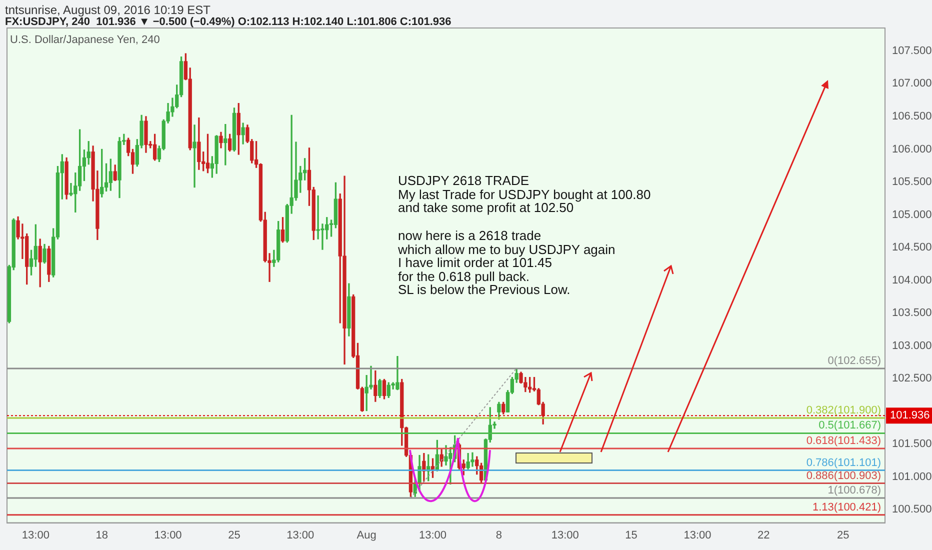 This screenshot has height=550, width=932. What do you see at coordinates (912, 214) in the screenshot?
I see `y-tick-label: 105.000` at bounding box center [912, 214].